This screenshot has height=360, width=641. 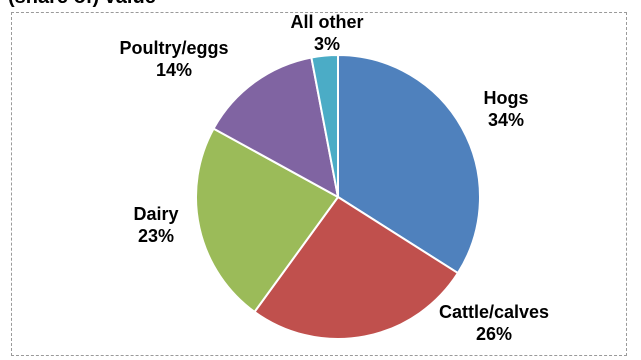 What do you see at coordinates (155, 225) in the screenshot?
I see `slice-label-dairy: Dairy 23%` at bounding box center [155, 225].